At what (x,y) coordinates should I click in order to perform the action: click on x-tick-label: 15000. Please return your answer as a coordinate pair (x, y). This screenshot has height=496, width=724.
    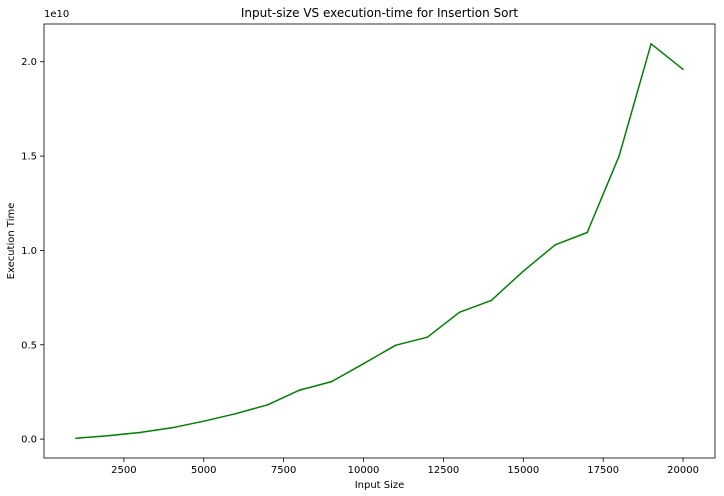
    Looking at the image, I should click on (523, 470).